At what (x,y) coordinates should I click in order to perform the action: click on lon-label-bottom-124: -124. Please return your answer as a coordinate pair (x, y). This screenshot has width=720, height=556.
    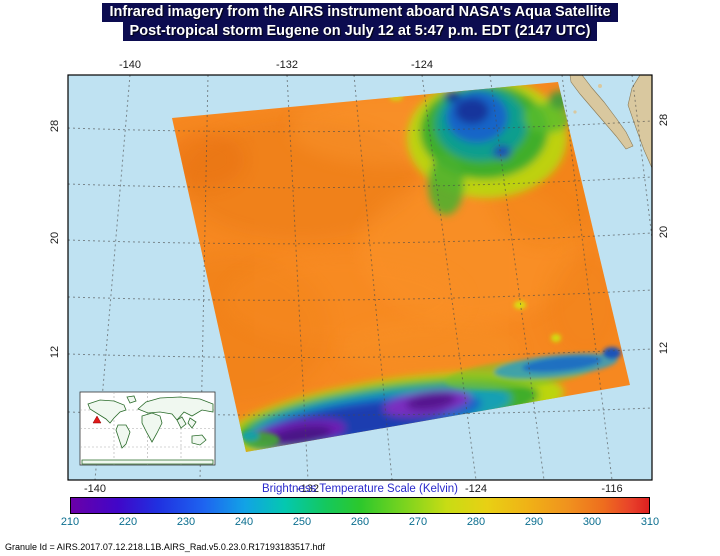
    Looking at the image, I should click on (476, 489).